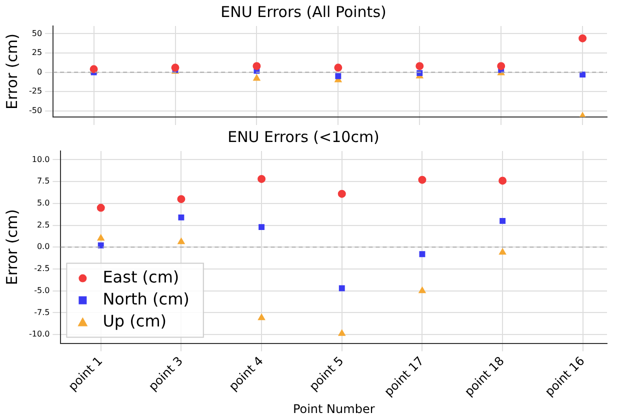  I want to click on chart-title: ENU Errors (<10cm), so click(304, 137).